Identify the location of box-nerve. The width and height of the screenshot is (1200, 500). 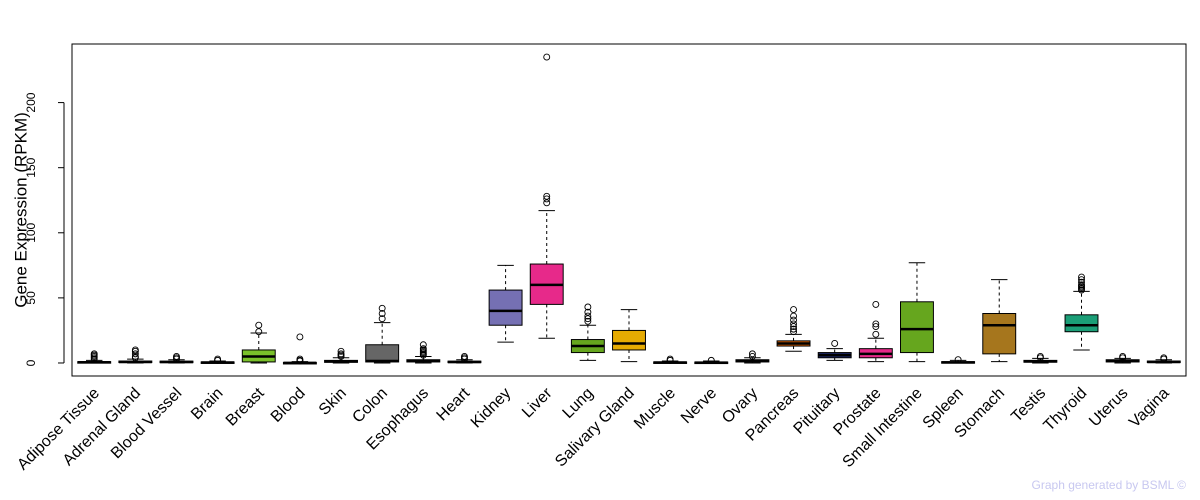
(711, 360).